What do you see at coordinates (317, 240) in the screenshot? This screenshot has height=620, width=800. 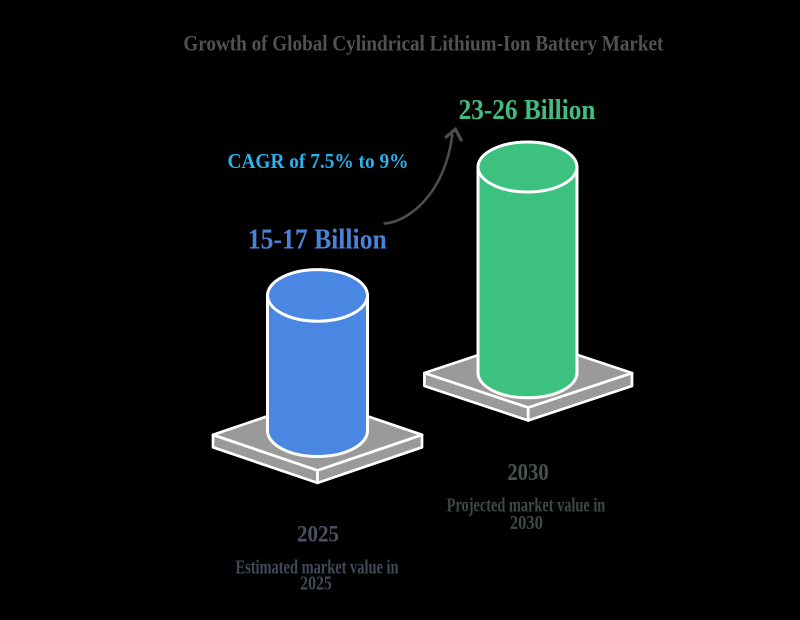 I see `svg-text: 15-17 Billion` at bounding box center [317, 240].